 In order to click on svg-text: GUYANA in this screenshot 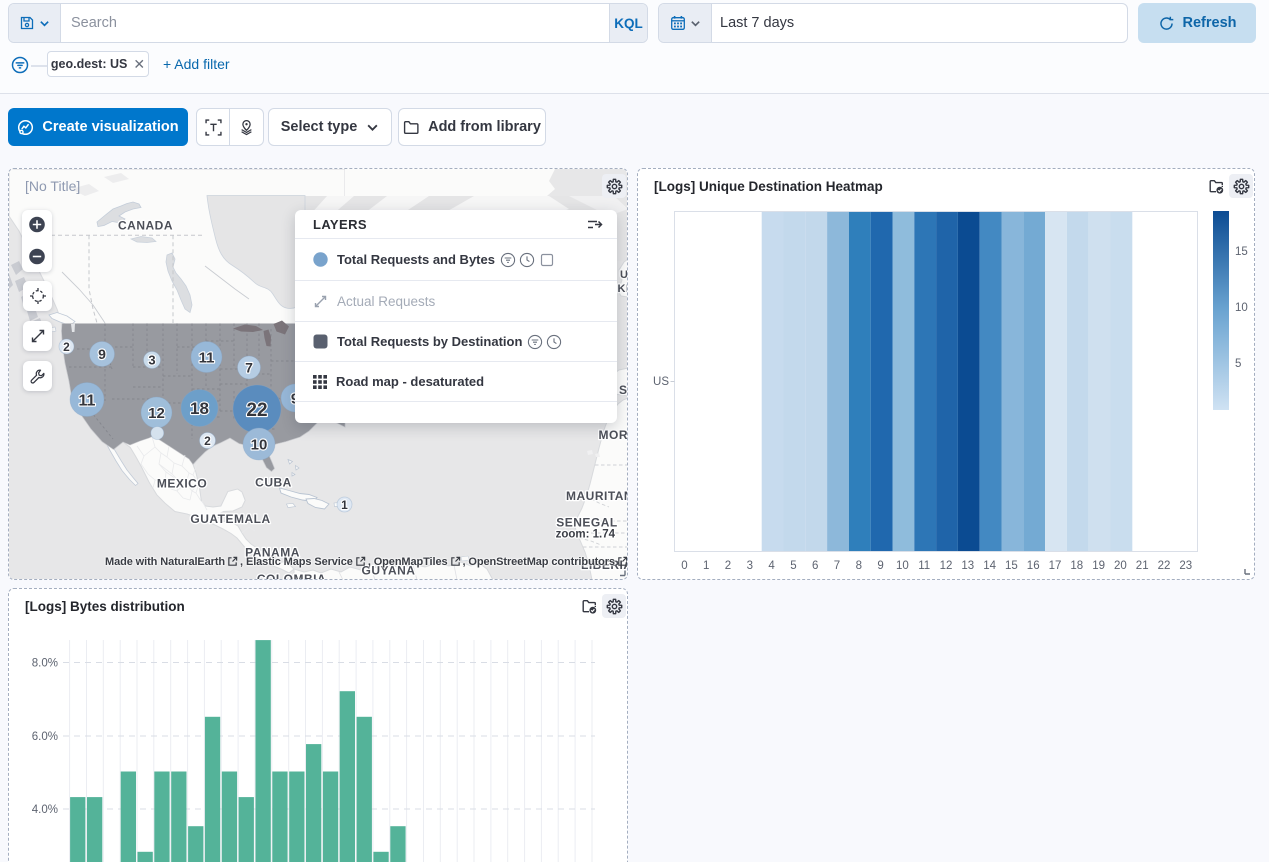, I will do `click(389, 571)`.